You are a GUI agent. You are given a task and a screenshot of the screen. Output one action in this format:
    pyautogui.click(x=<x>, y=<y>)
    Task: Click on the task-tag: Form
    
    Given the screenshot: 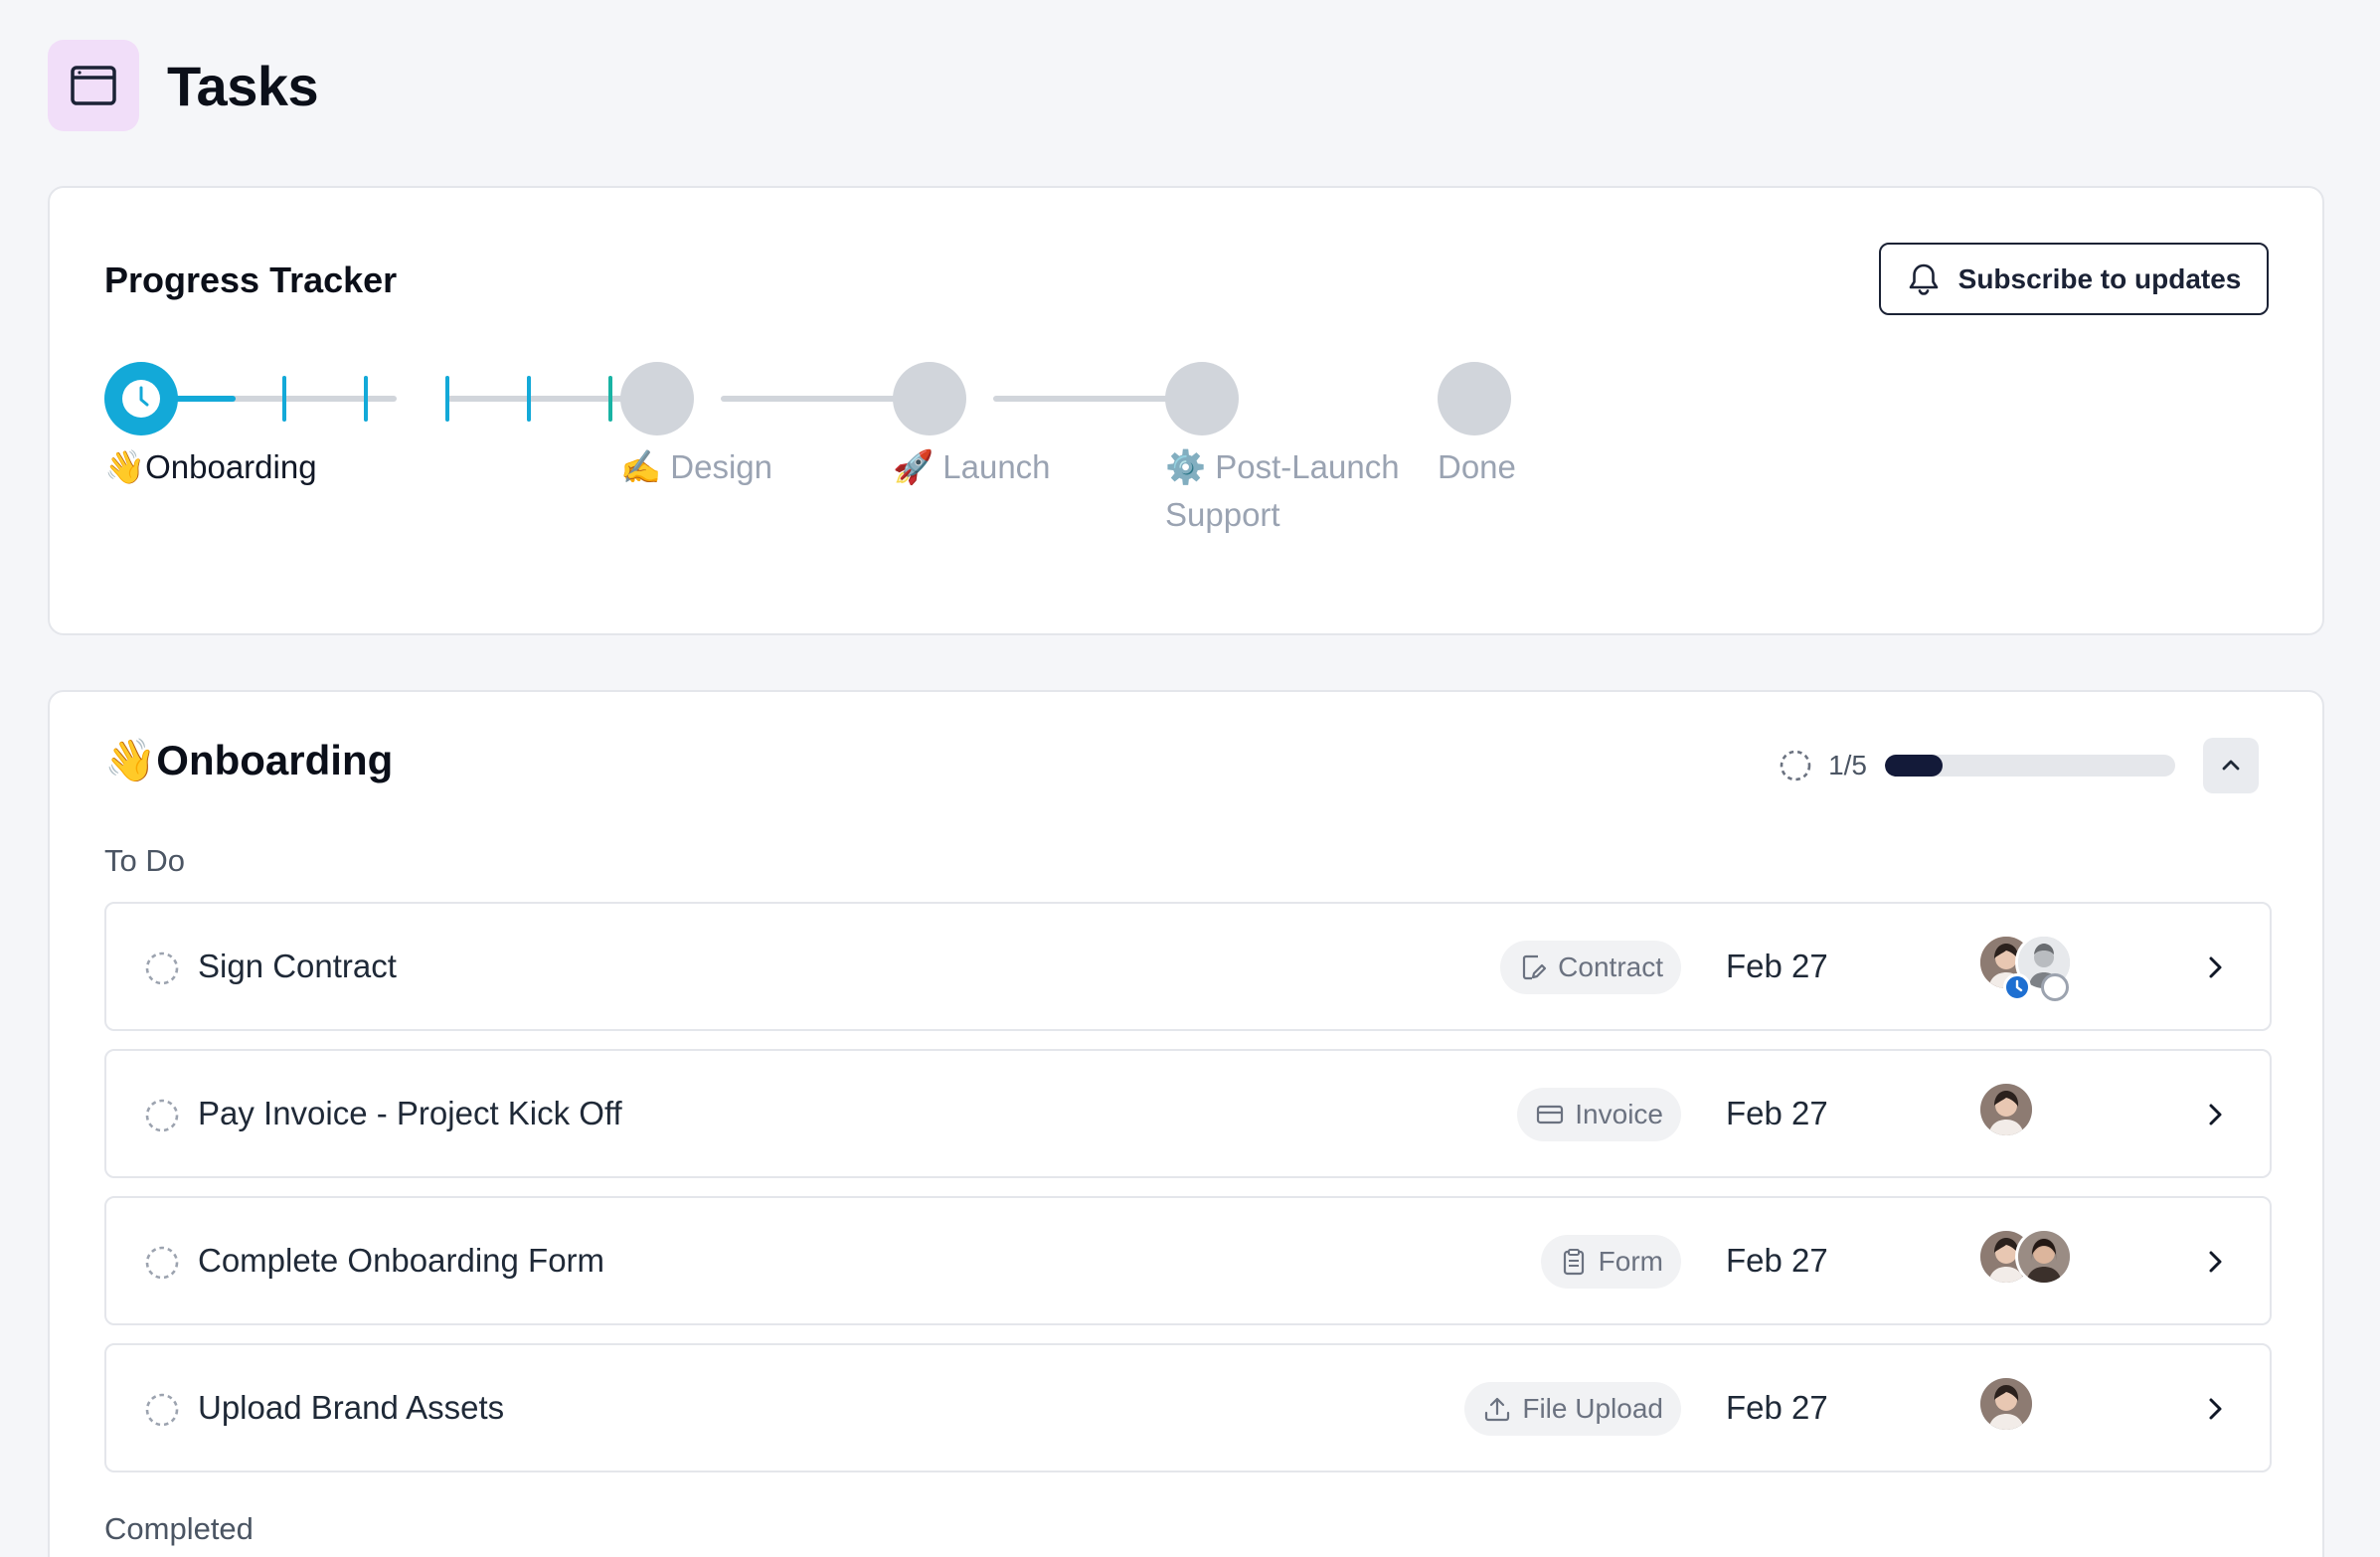 What is the action you would take?
    pyautogui.click(x=1610, y=1262)
    